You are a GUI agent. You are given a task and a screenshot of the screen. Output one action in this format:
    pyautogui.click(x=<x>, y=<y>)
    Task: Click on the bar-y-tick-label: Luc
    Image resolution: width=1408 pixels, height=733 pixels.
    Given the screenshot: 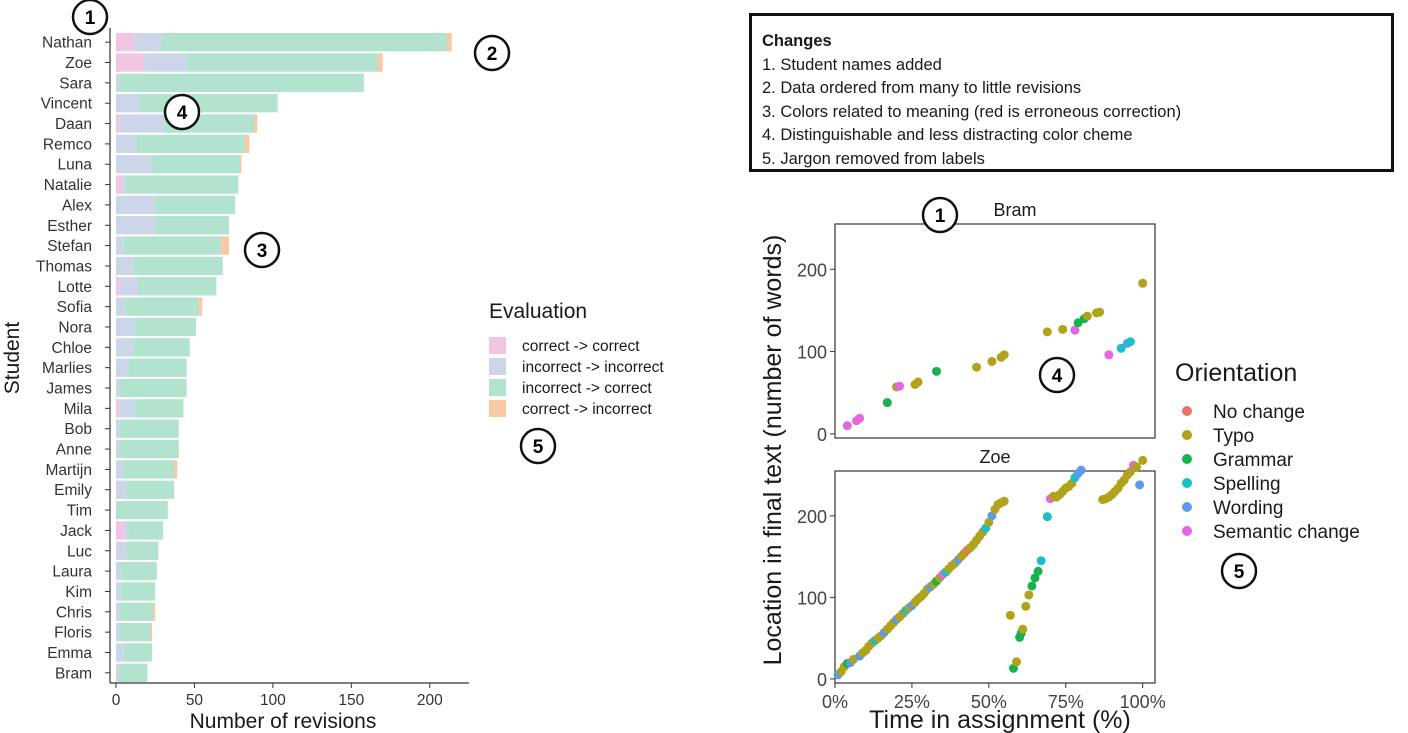 What is the action you would take?
    pyautogui.click(x=79, y=551)
    